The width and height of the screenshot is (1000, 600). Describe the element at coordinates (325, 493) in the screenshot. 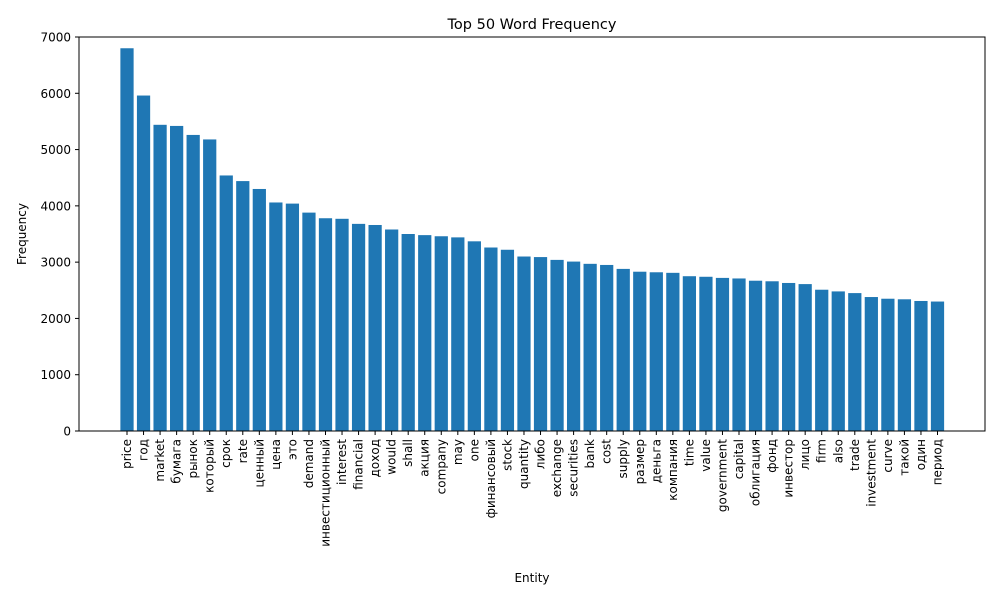

I see `x-tick-label: инвестиционный` at that location.